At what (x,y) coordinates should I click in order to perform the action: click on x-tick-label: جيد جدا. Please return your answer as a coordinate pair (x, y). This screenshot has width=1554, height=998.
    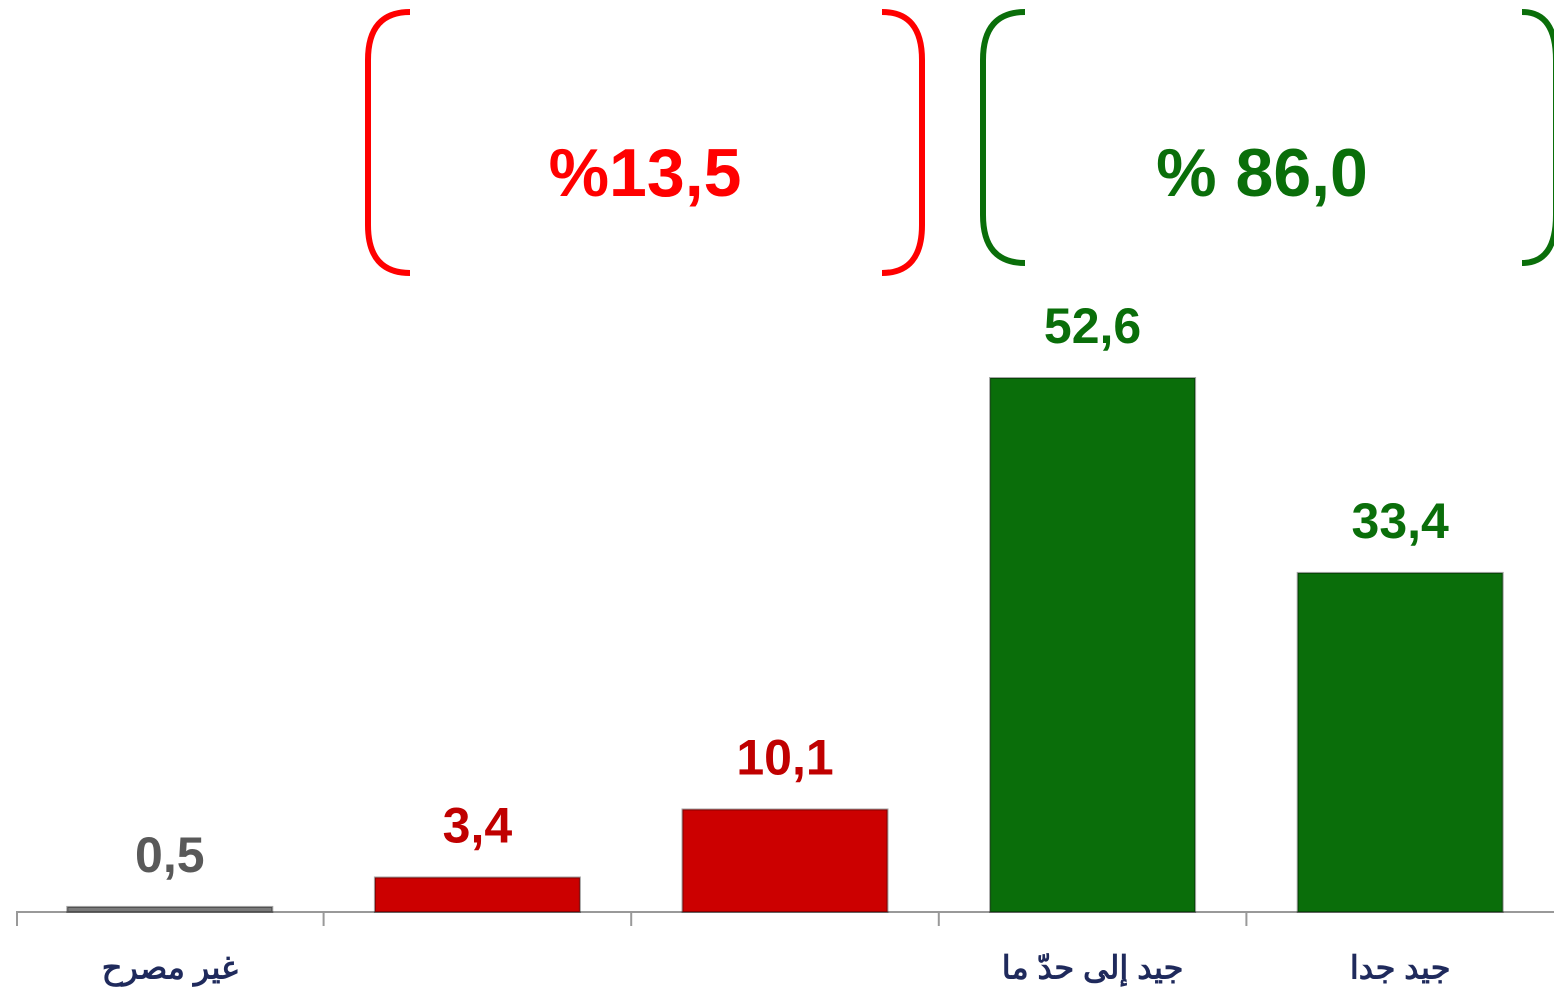
    Looking at the image, I should click on (1400, 967).